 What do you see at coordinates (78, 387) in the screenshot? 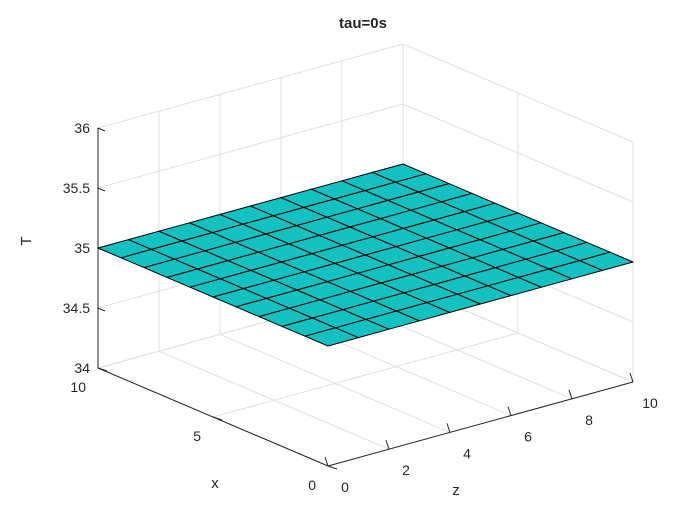
I see `x-tick-label-10: 10` at bounding box center [78, 387].